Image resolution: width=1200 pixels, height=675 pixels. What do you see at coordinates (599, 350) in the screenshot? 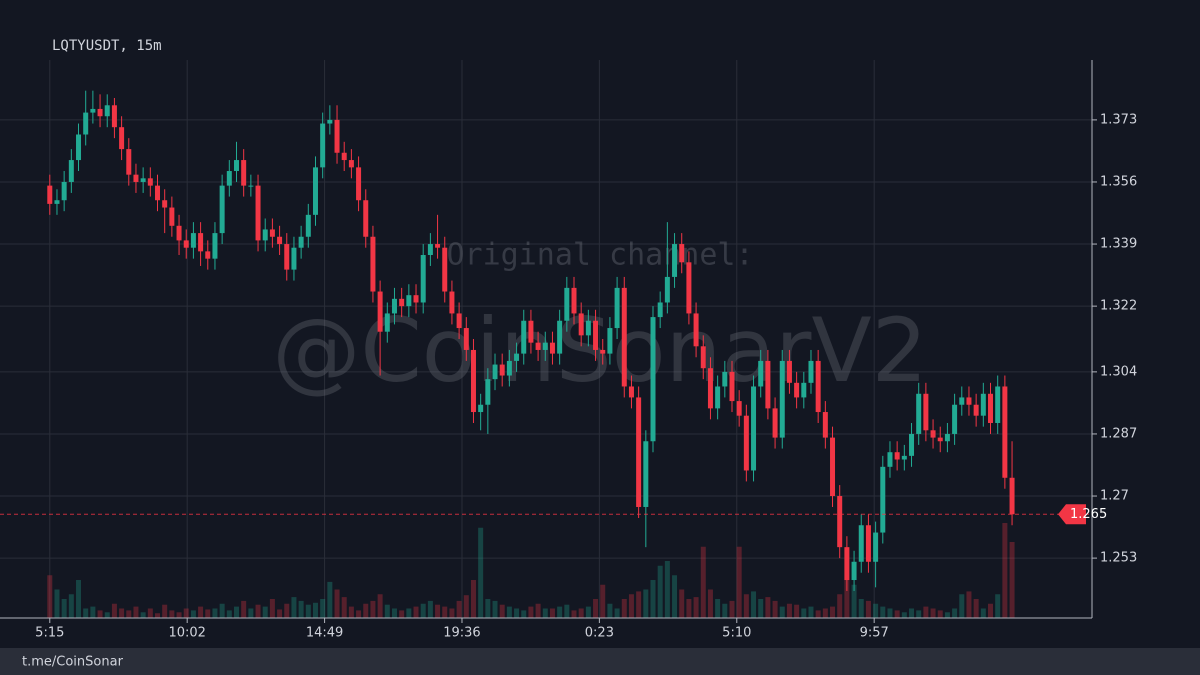
I see `watermark: @CoinSonarV2` at bounding box center [599, 350].